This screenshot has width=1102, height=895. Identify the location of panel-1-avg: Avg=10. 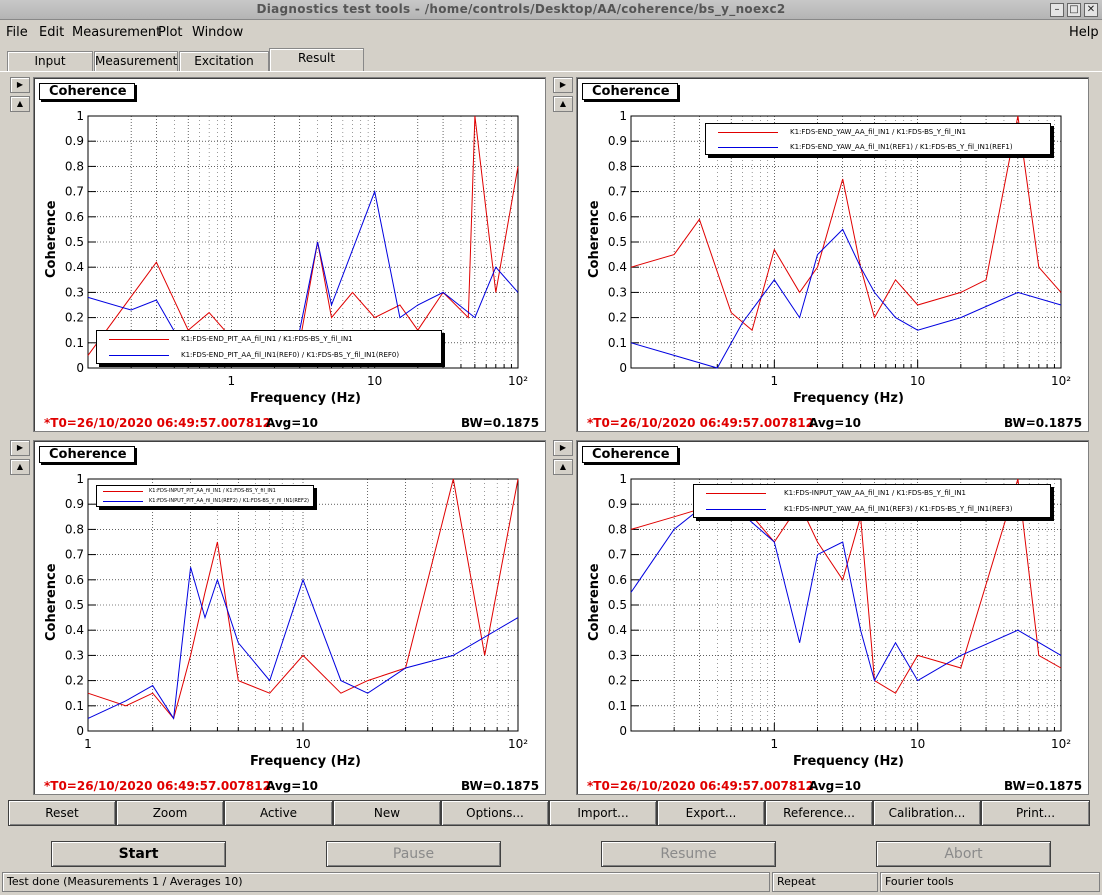
(292, 423).